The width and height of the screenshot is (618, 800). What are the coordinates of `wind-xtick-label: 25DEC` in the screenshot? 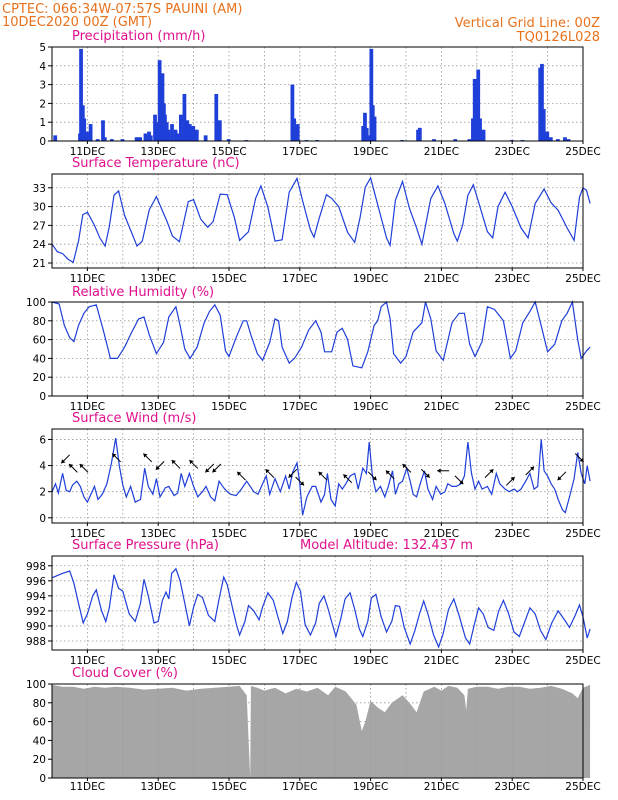 It's located at (582, 534).